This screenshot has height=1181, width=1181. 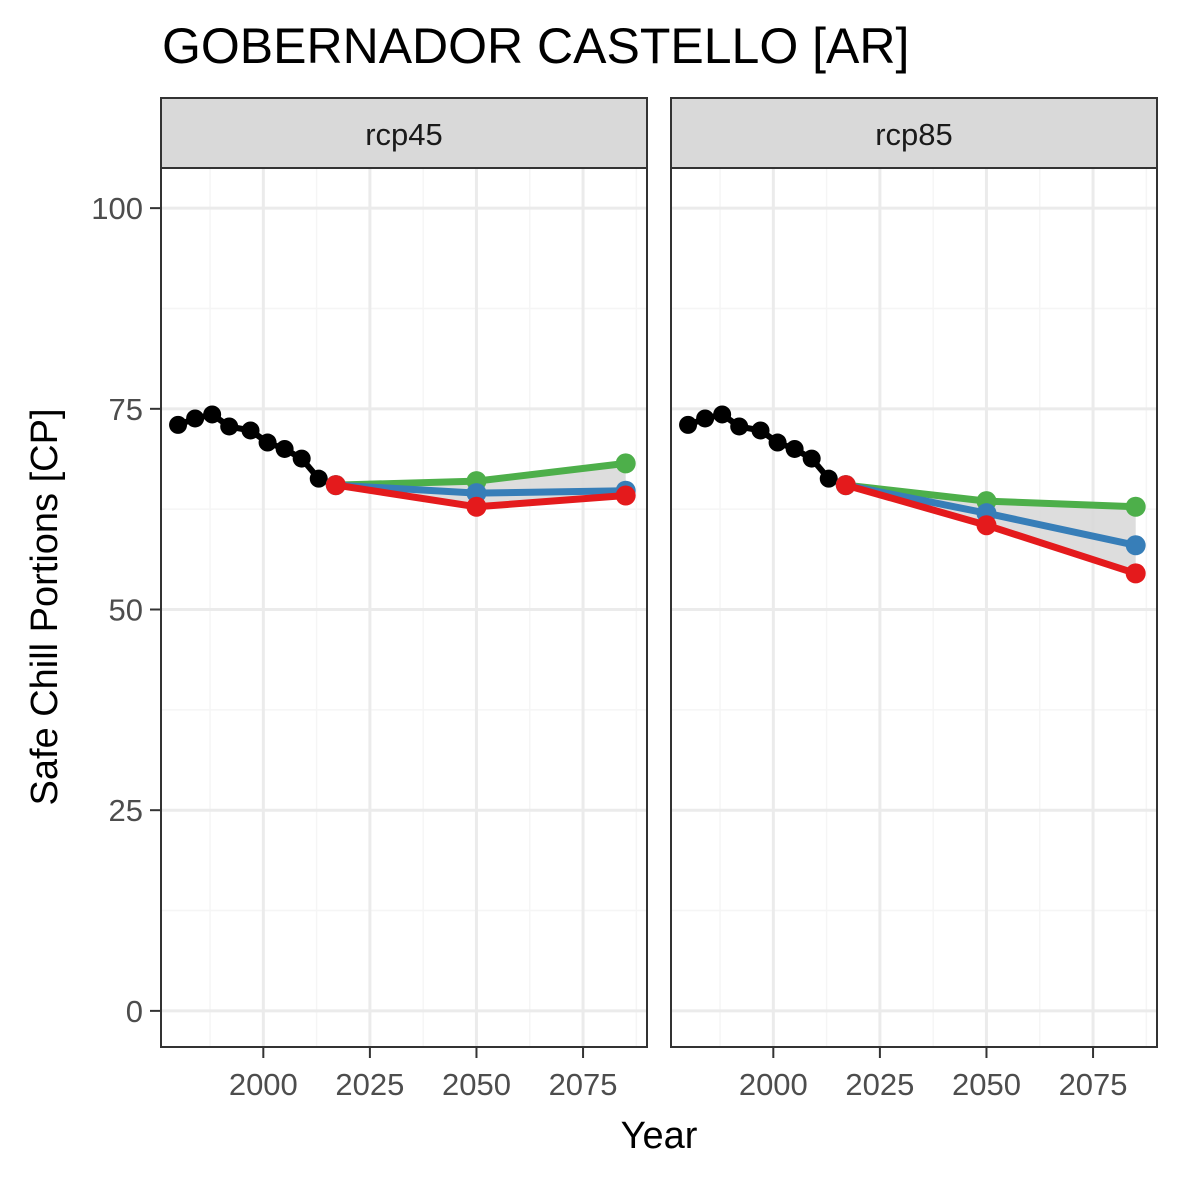 What do you see at coordinates (659, 1136) in the screenshot?
I see `x-axis-title: Year` at bounding box center [659, 1136].